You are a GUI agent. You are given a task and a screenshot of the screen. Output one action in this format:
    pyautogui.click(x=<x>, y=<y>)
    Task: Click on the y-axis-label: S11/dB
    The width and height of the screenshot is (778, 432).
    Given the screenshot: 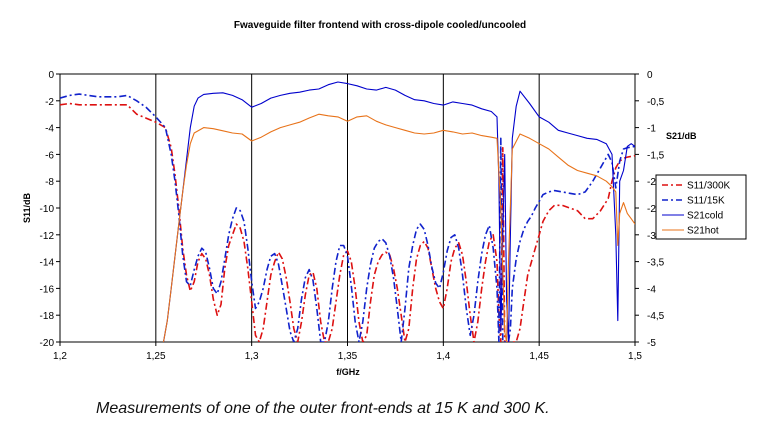 What is the action you would take?
    pyautogui.click(x=27, y=207)
    